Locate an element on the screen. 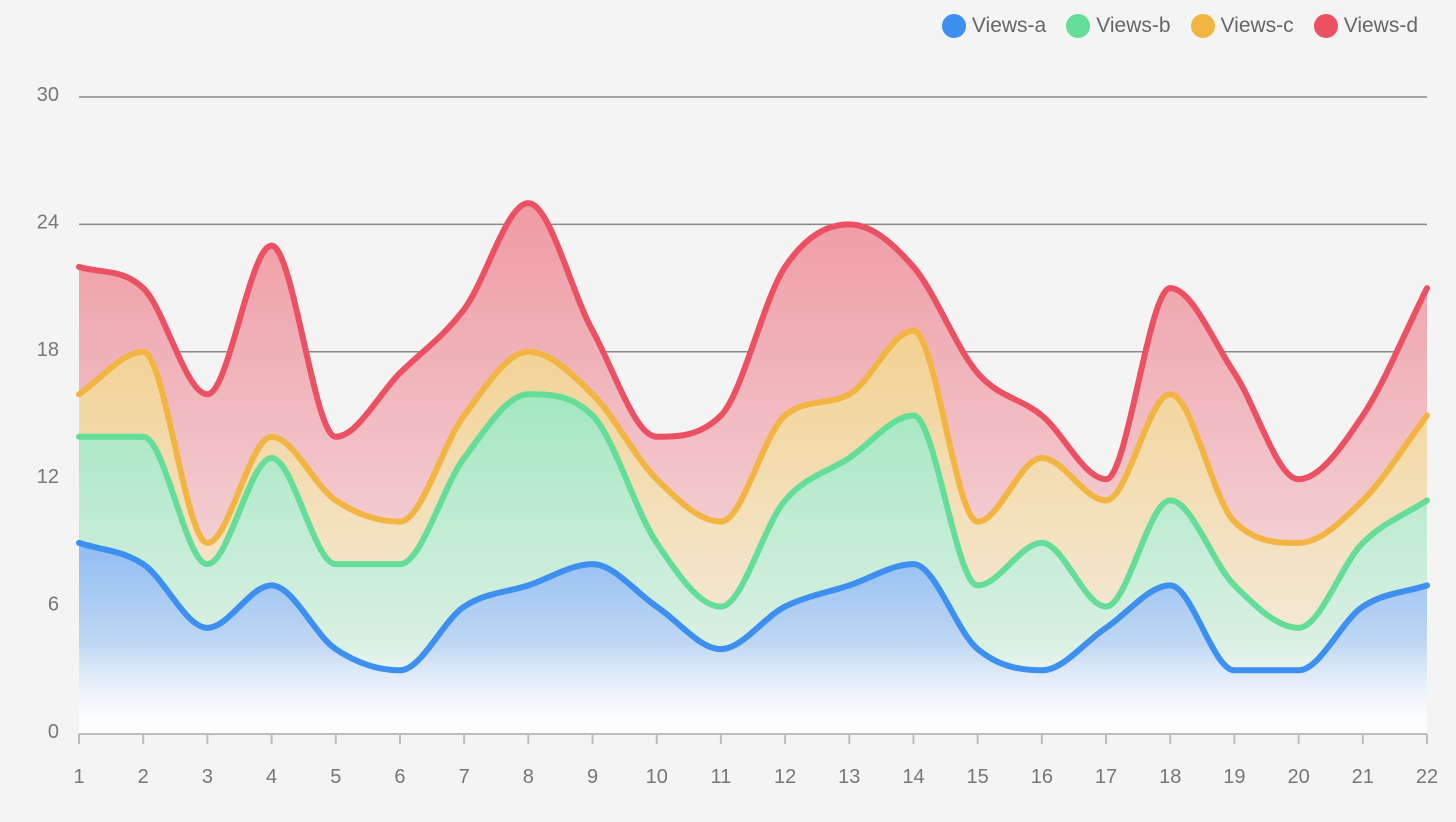 This screenshot has width=1456, height=822. x-tick-label: 12 is located at coordinates (785, 777).